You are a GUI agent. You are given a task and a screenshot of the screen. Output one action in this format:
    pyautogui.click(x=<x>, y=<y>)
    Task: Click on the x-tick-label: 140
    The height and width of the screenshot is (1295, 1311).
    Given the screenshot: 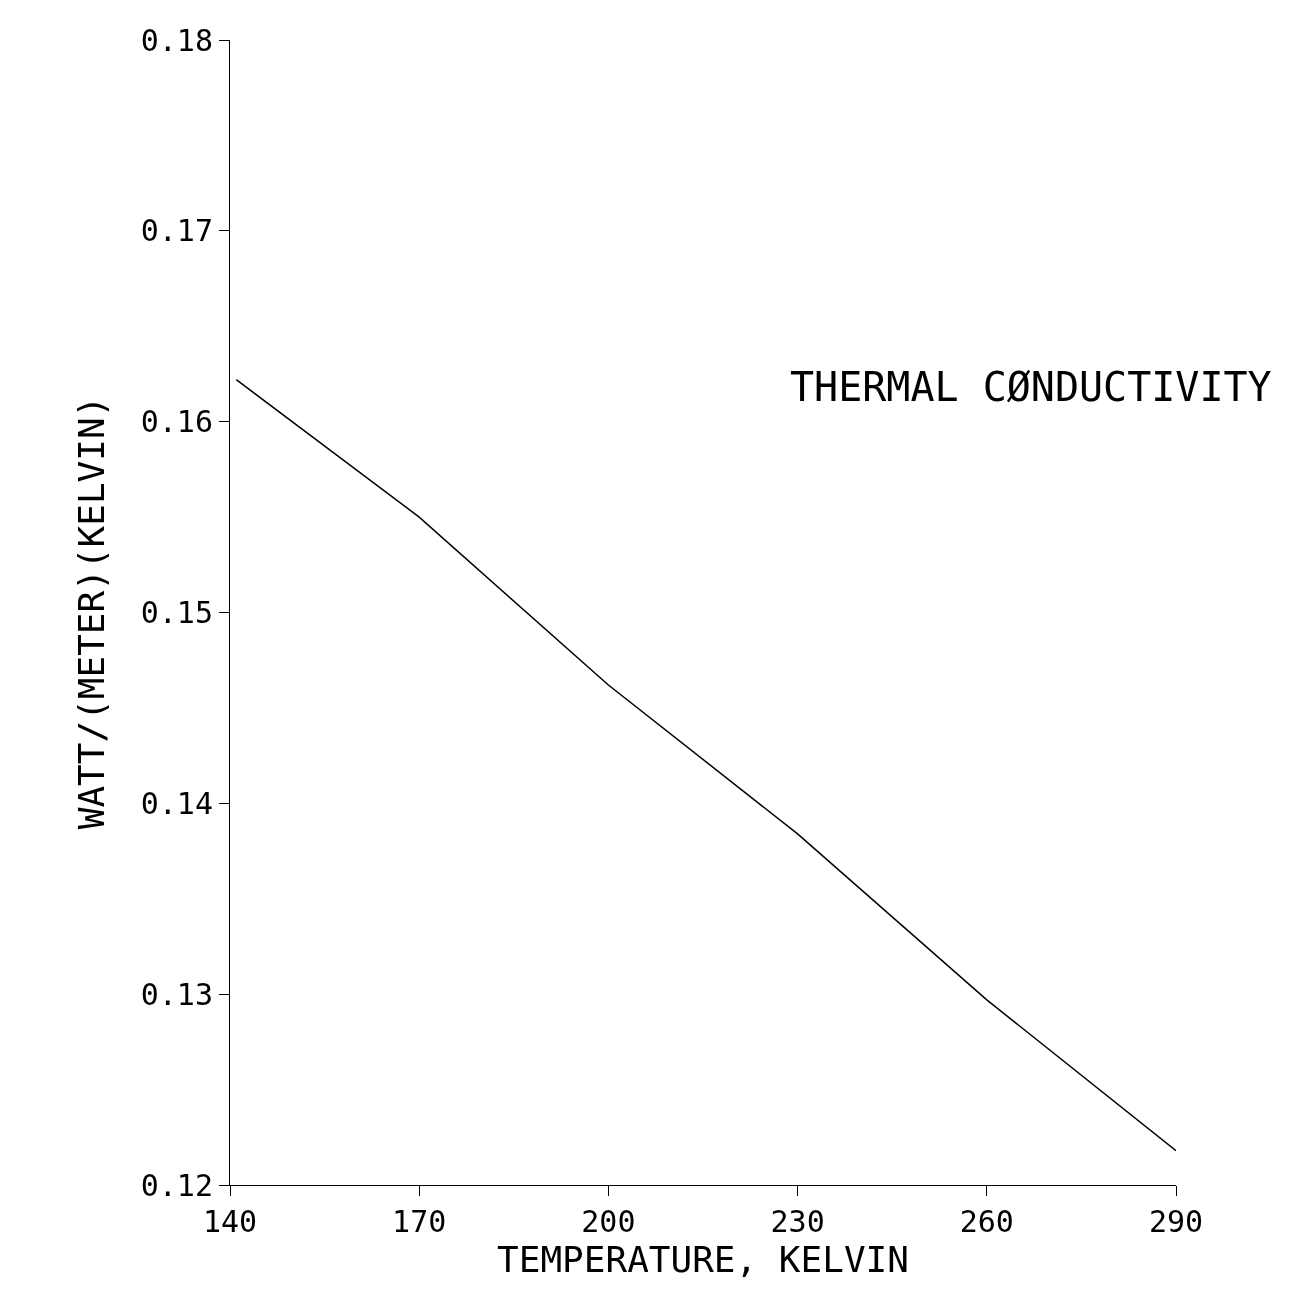 What is the action you would take?
    pyautogui.click(x=230, y=1221)
    